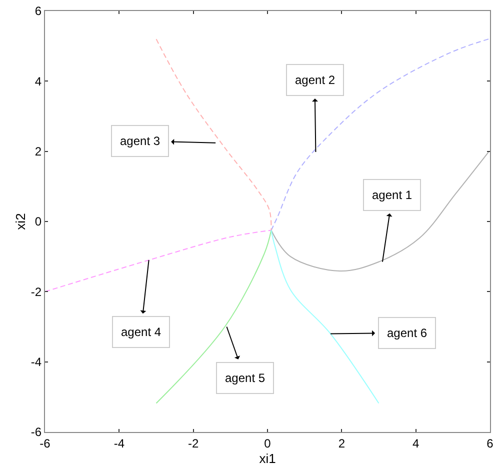  What do you see at coordinates (38, 151) in the screenshot?
I see `y-tick-label: 2` at bounding box center [38, 151].